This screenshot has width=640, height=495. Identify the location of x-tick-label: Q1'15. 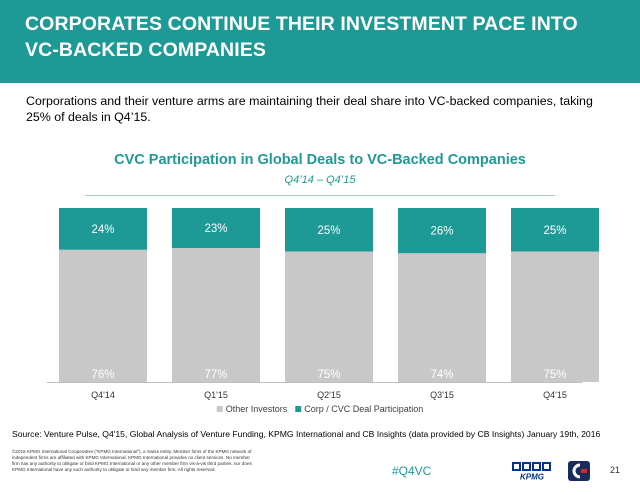
(216, 395).